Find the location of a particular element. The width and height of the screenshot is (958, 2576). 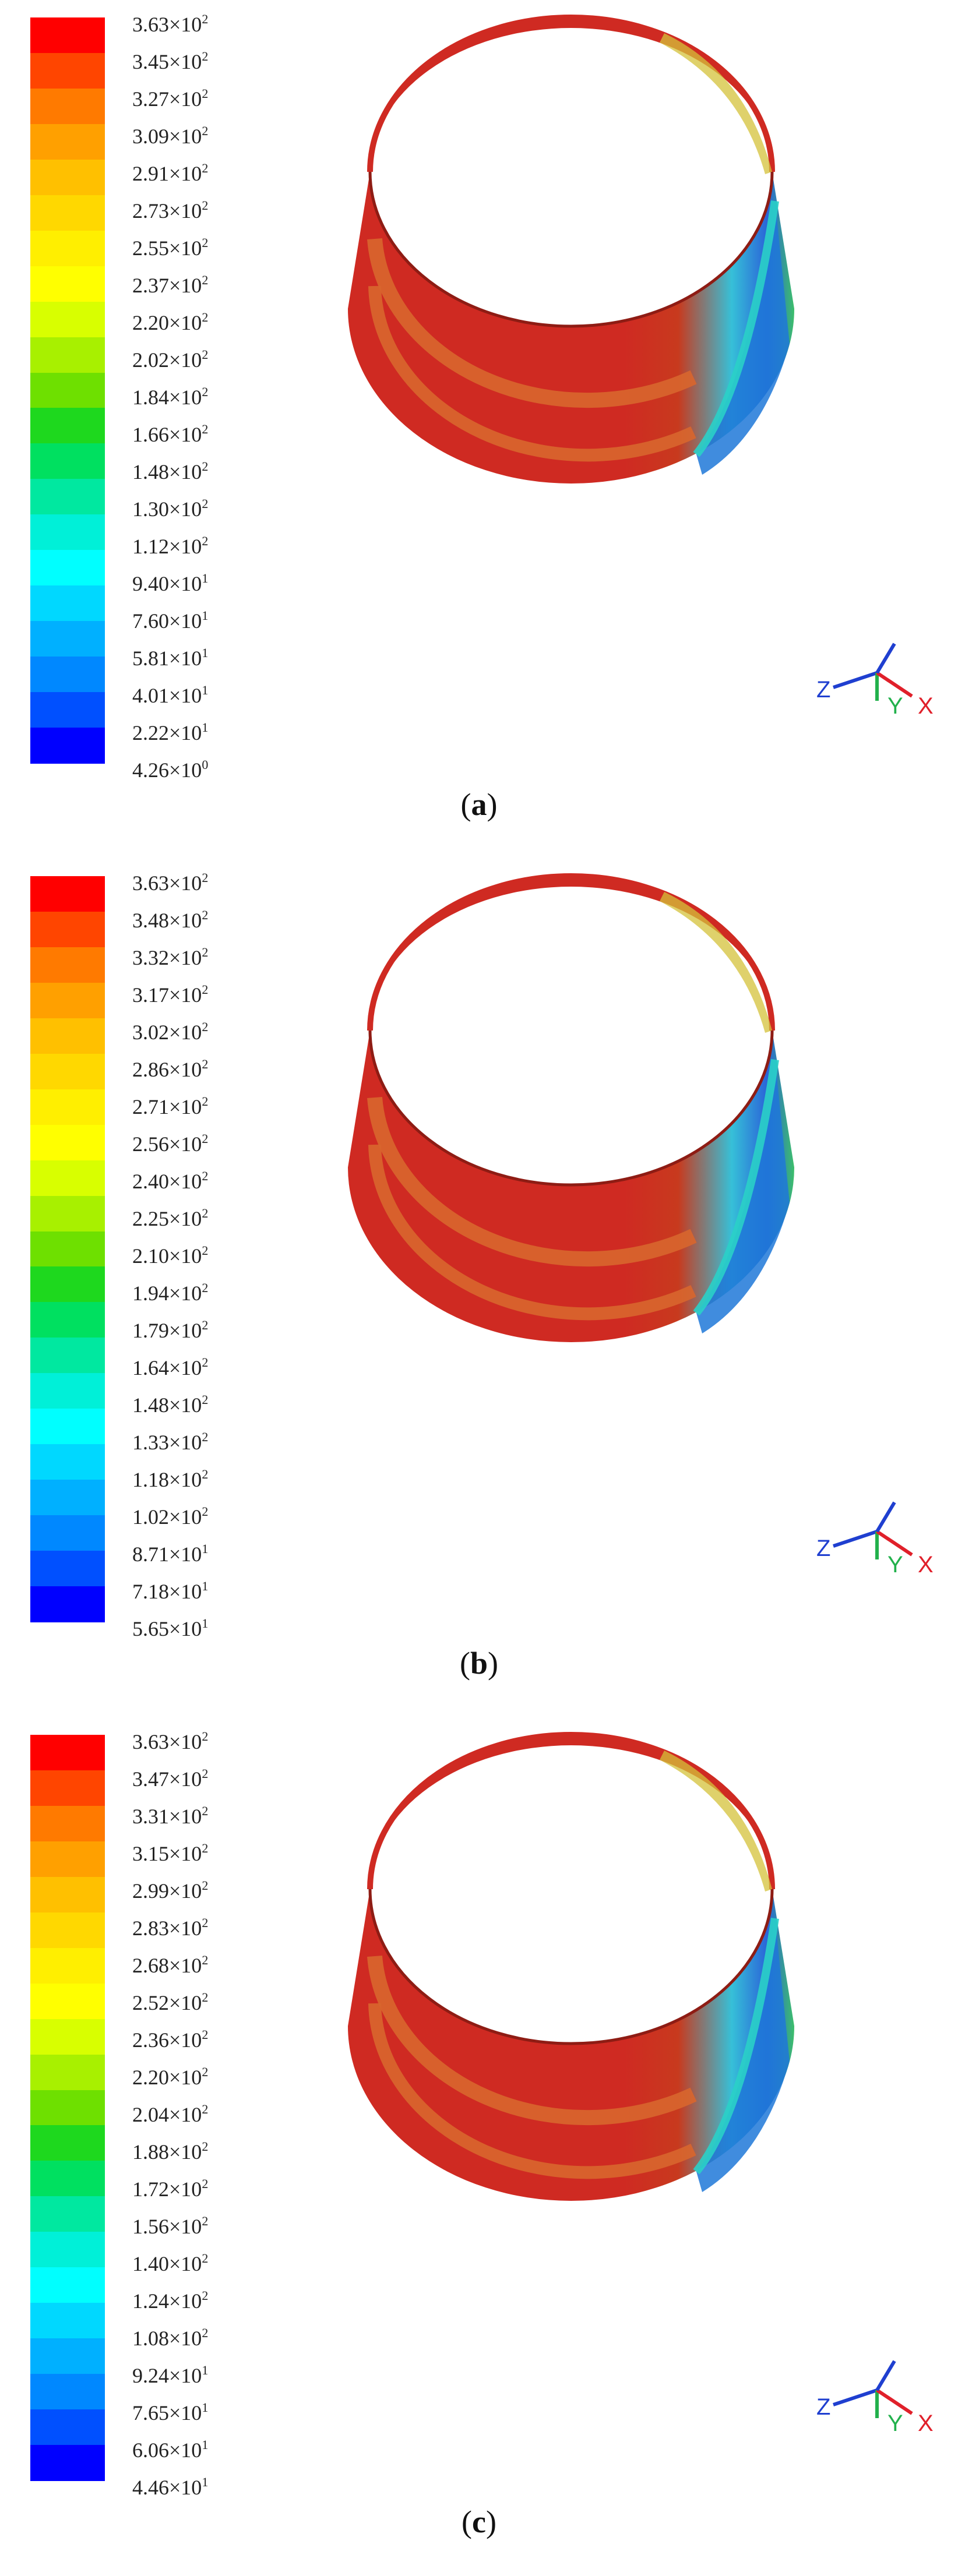

legend-tick-label: 2.02×10² is located at coordinates (171, 359).